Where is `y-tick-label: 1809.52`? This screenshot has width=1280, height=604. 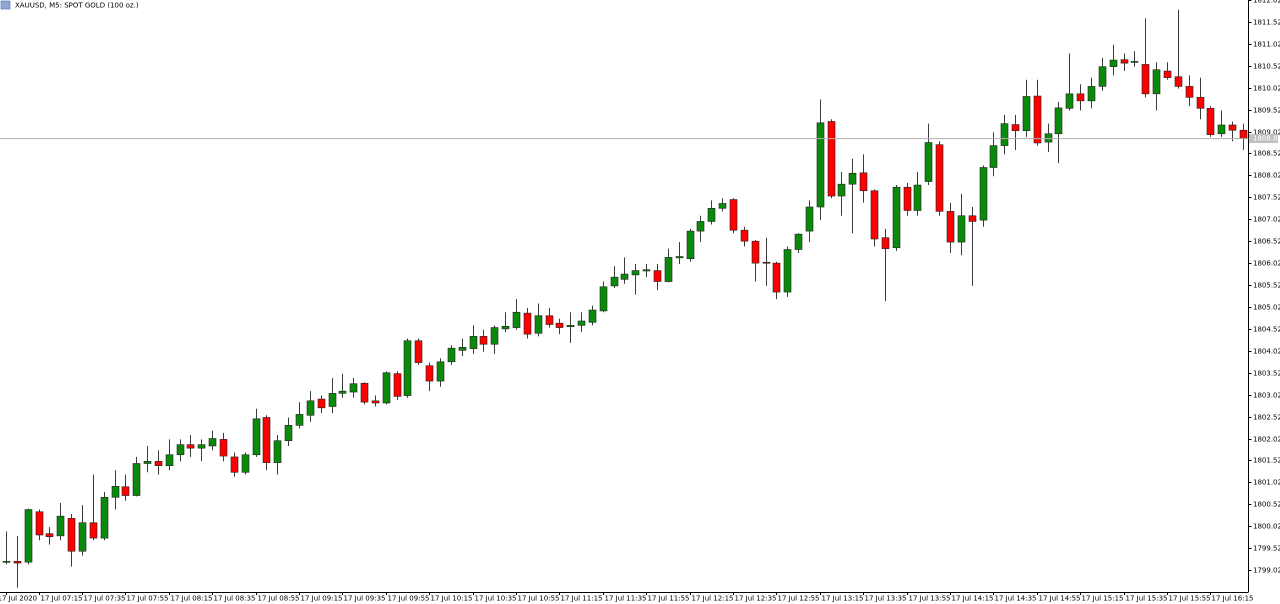
y-tick-label: 1809.52 is located at coordinates (1266, 111).